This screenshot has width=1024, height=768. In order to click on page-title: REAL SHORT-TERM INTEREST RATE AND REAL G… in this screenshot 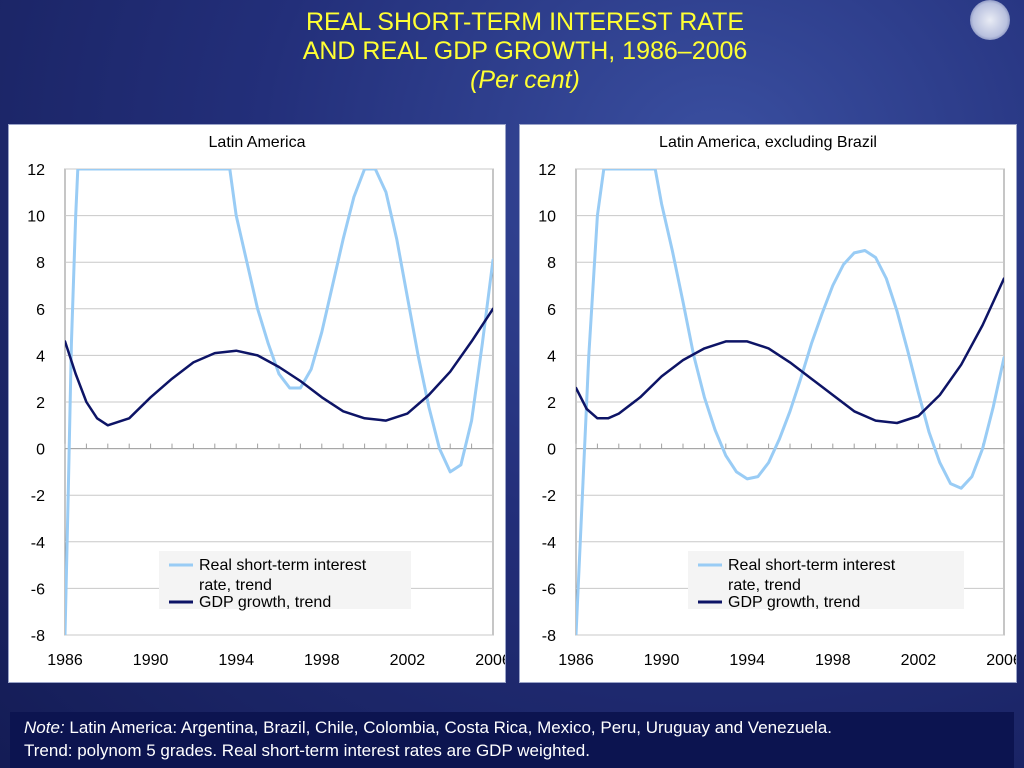, I will do `click(512, 51)`.